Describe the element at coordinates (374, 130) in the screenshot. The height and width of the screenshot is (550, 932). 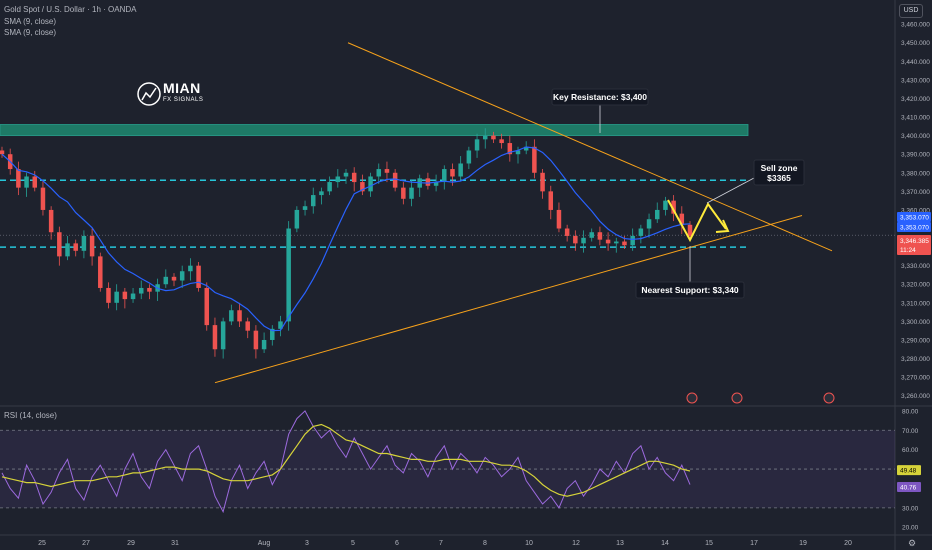
I see `resistance-zone` at that location.